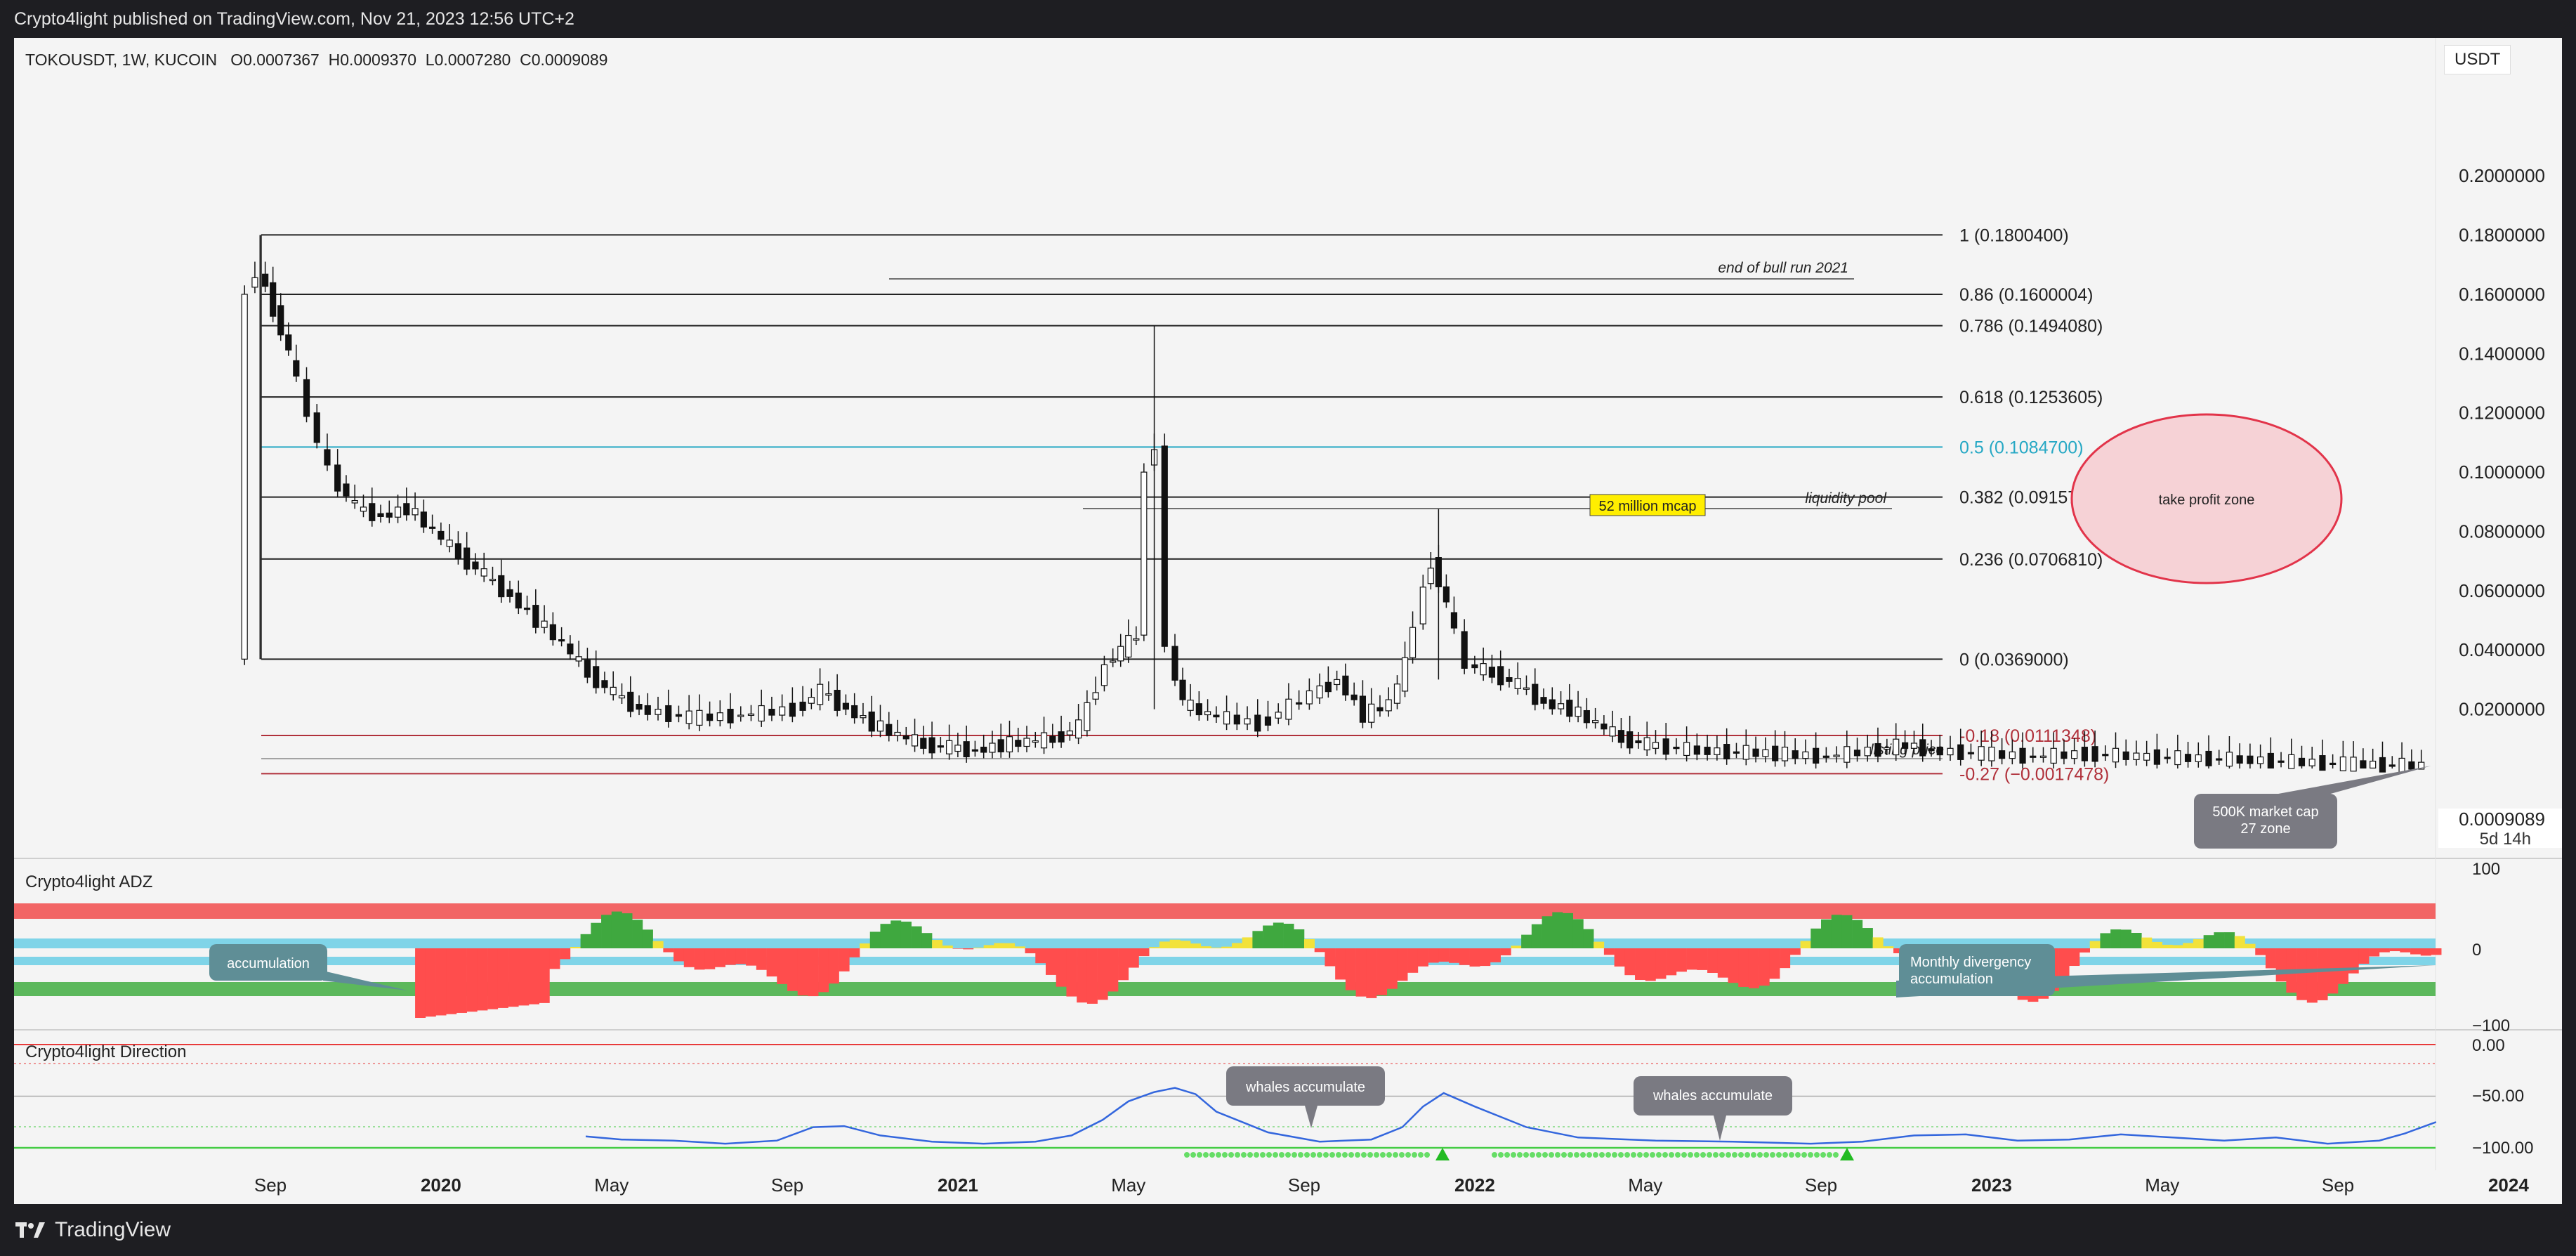  I want to click on adz-tick-0: 0, so click(2476, 950).